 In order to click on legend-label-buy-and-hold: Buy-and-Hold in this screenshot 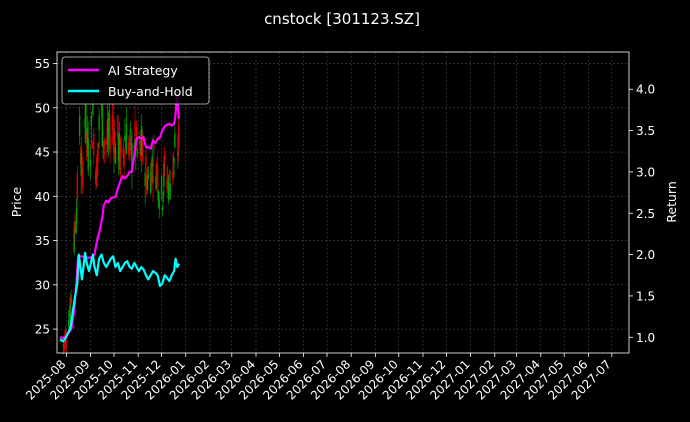, I will do `click(150, 91)`.